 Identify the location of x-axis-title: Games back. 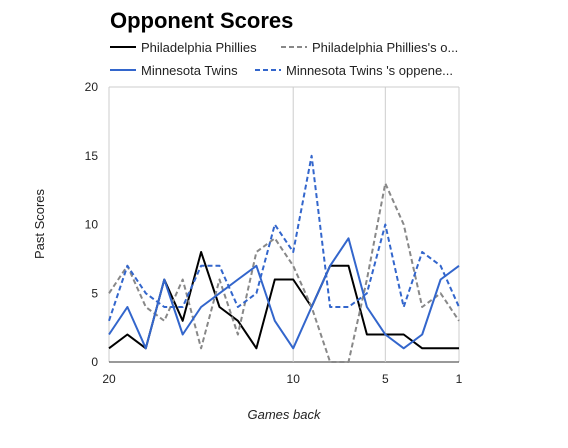
(285, 414).